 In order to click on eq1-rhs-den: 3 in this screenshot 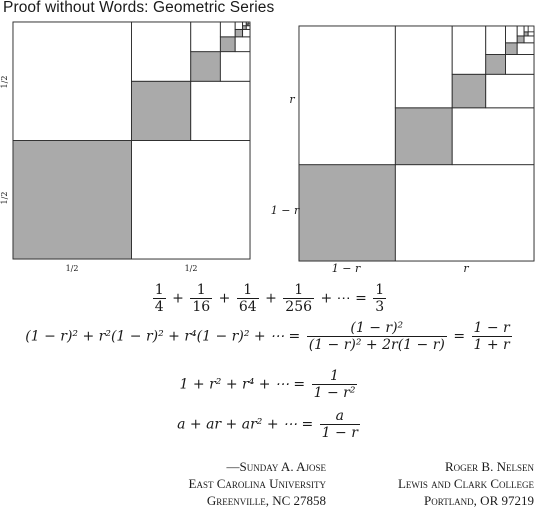, I will do `click(380, 306)`.